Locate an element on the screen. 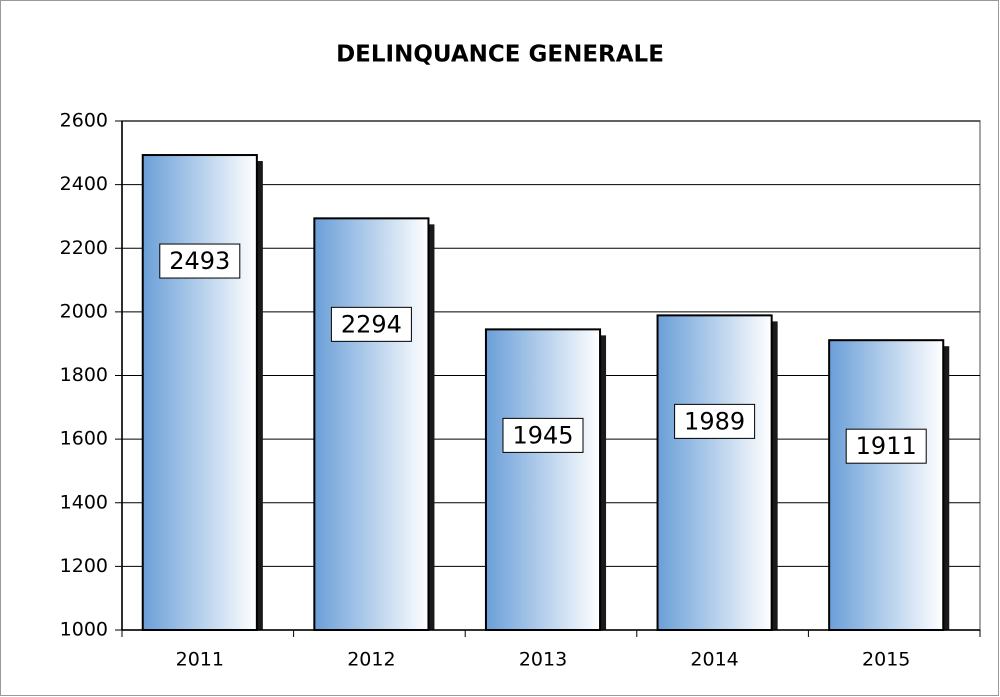 This screenshot has height=697, width=1000. y-tick-label: 1200 is located at coordinates (84, 566).